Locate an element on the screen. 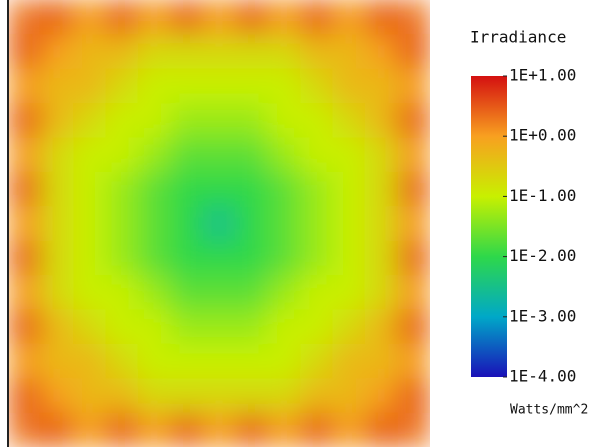 This screenshot has width=606, height=447. colorbar-tick-label: 1E+1.00 is located at coordinates (542, 75).